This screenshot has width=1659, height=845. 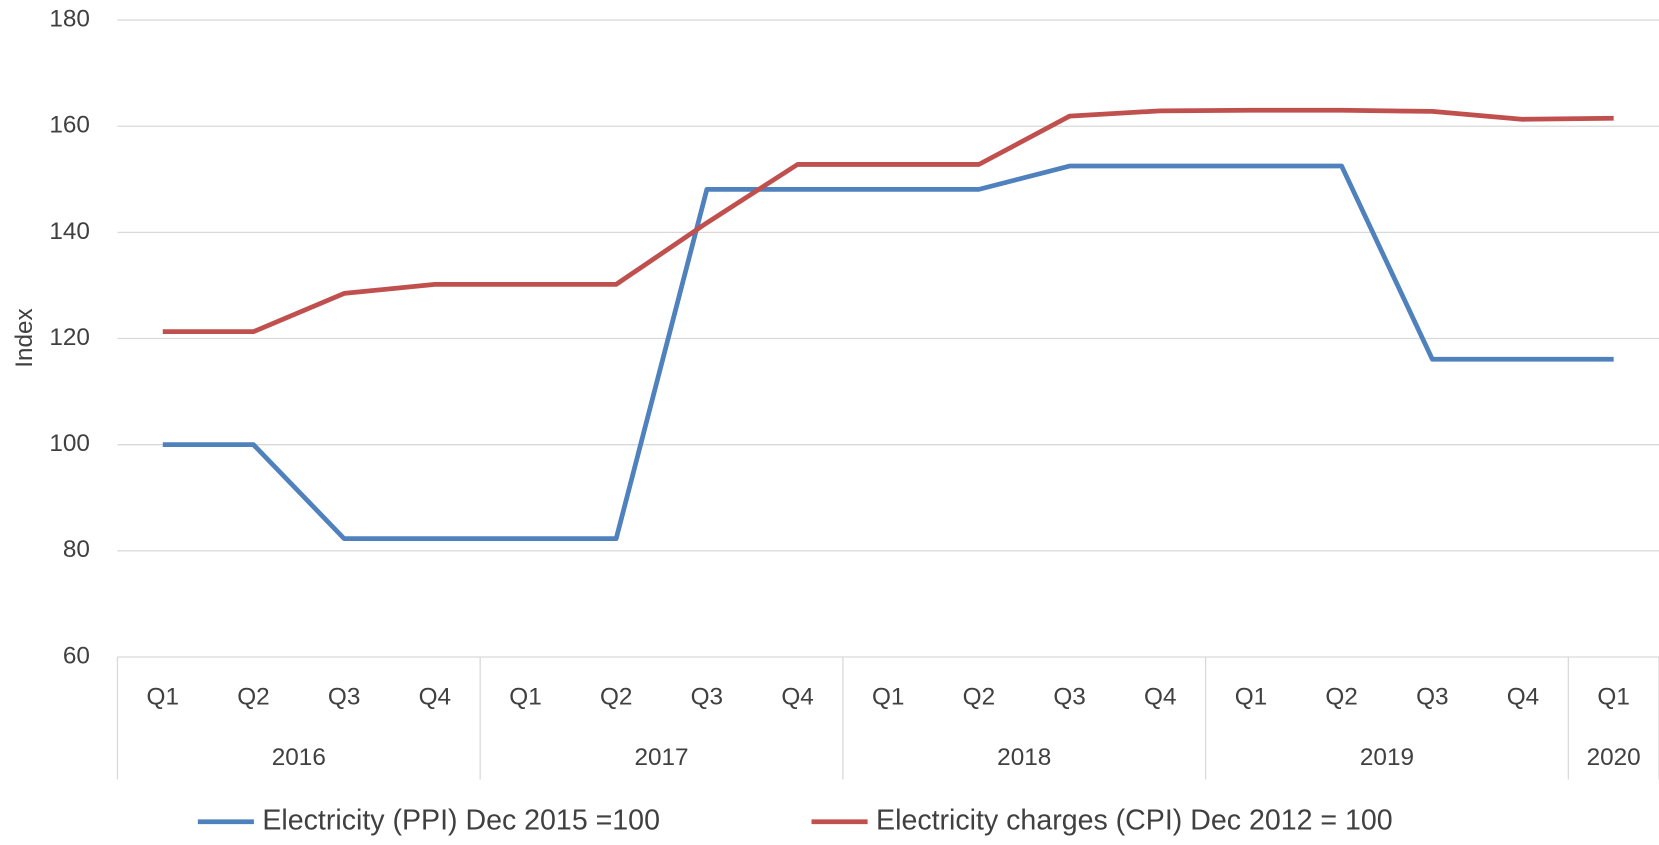 What do you see at coordinates (76, 549) in the screenshot?
I see `y-tick-label: 80` at bounding box center [76, 549].